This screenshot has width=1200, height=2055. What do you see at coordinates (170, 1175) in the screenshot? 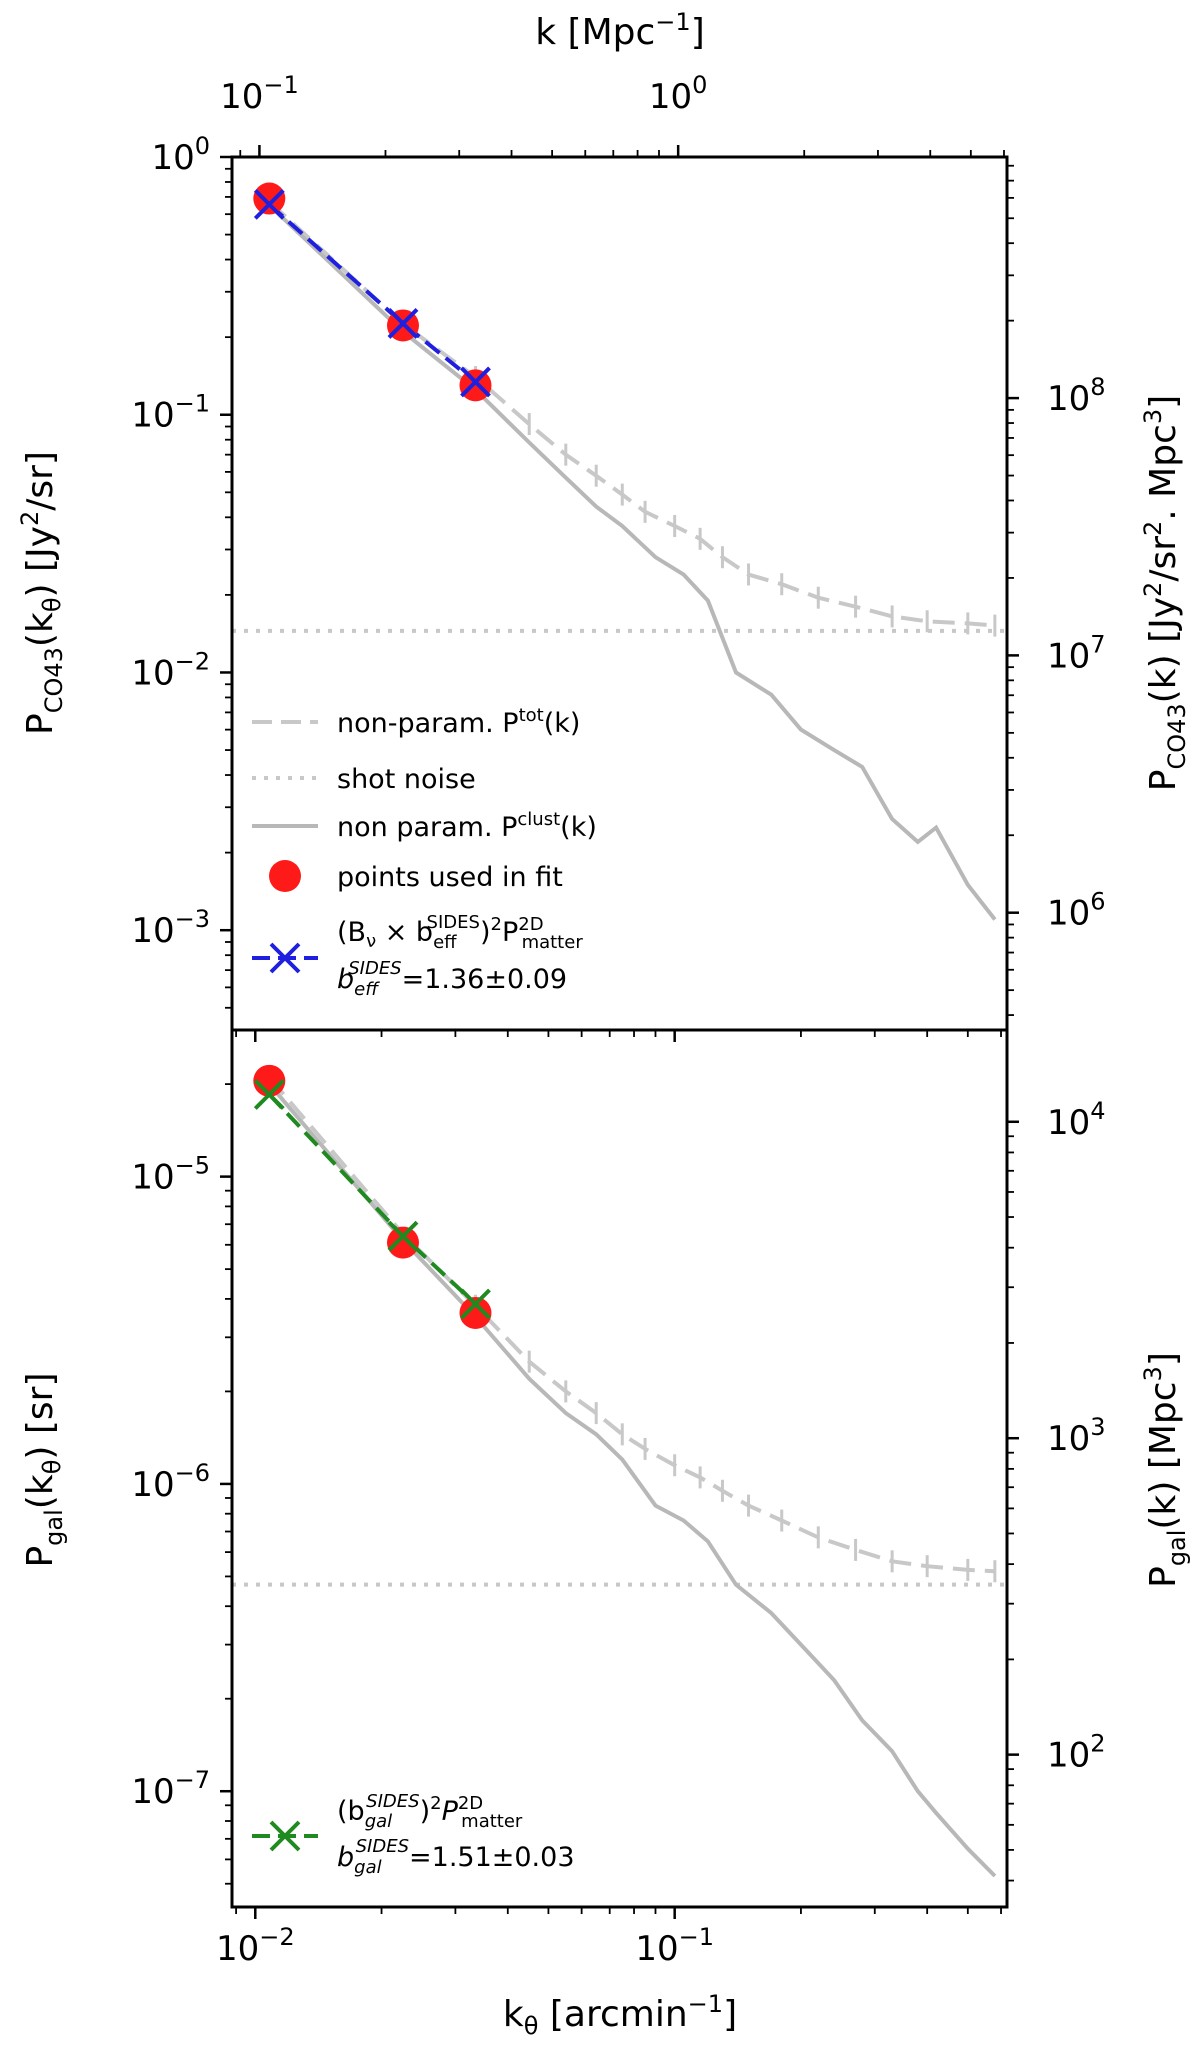
I see `gal-ytick-label: 10⁻⁵` at bounding box center [170, 1175].